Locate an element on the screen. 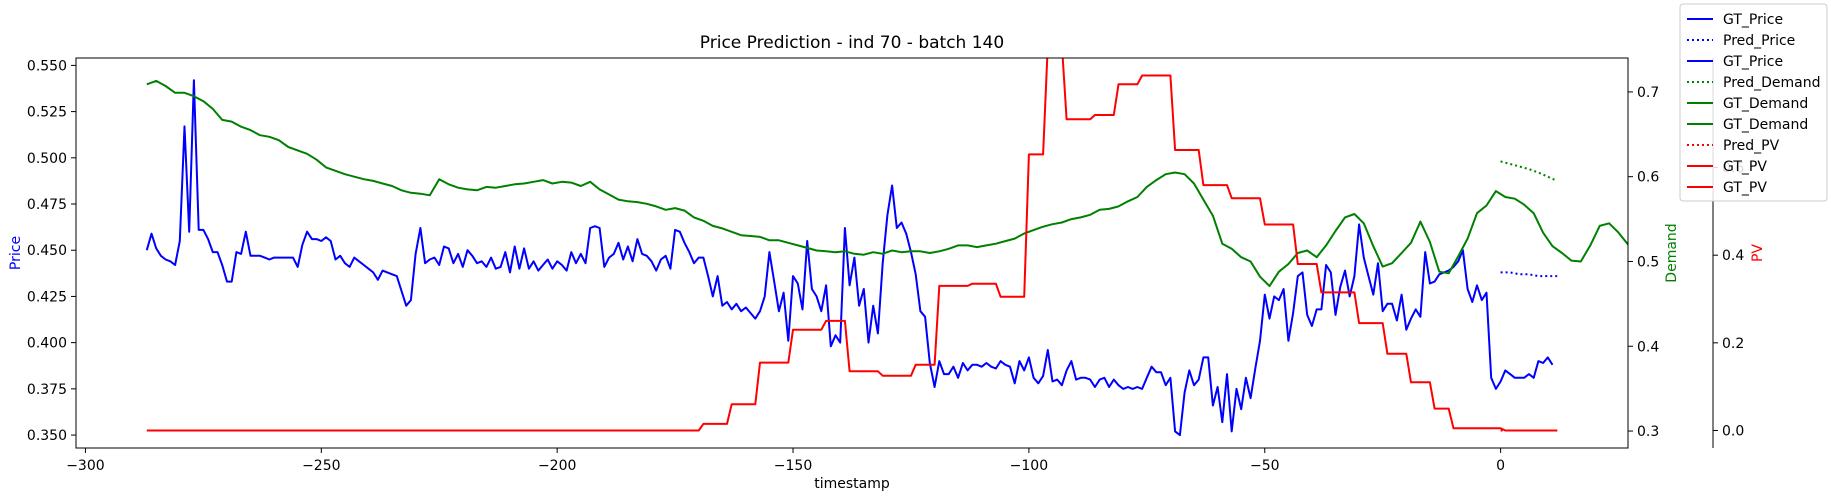 Image resolution: width=1831 pixels, height=501 pixels. price-tick-label: 0.375 is located at coordinates (47, 390).